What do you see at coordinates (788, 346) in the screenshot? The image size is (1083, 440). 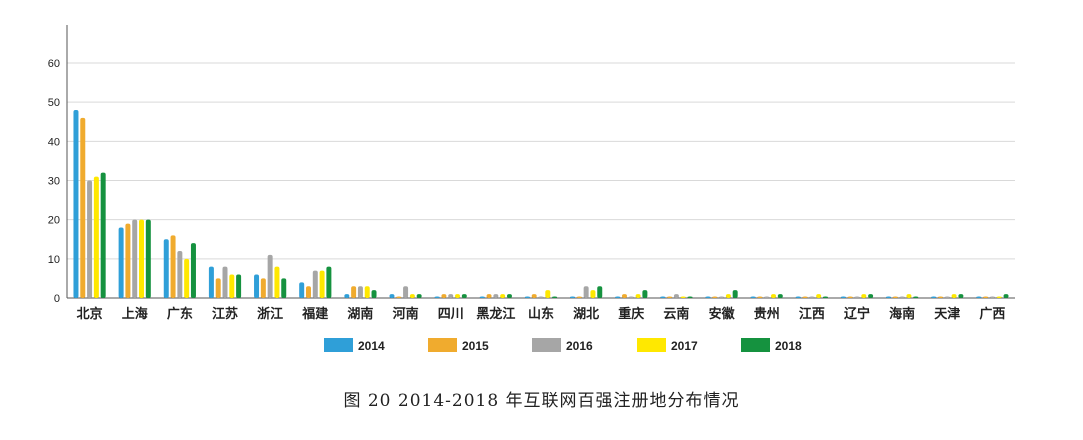 I see `legend-label: 2018` at bounding box center [788, 346].